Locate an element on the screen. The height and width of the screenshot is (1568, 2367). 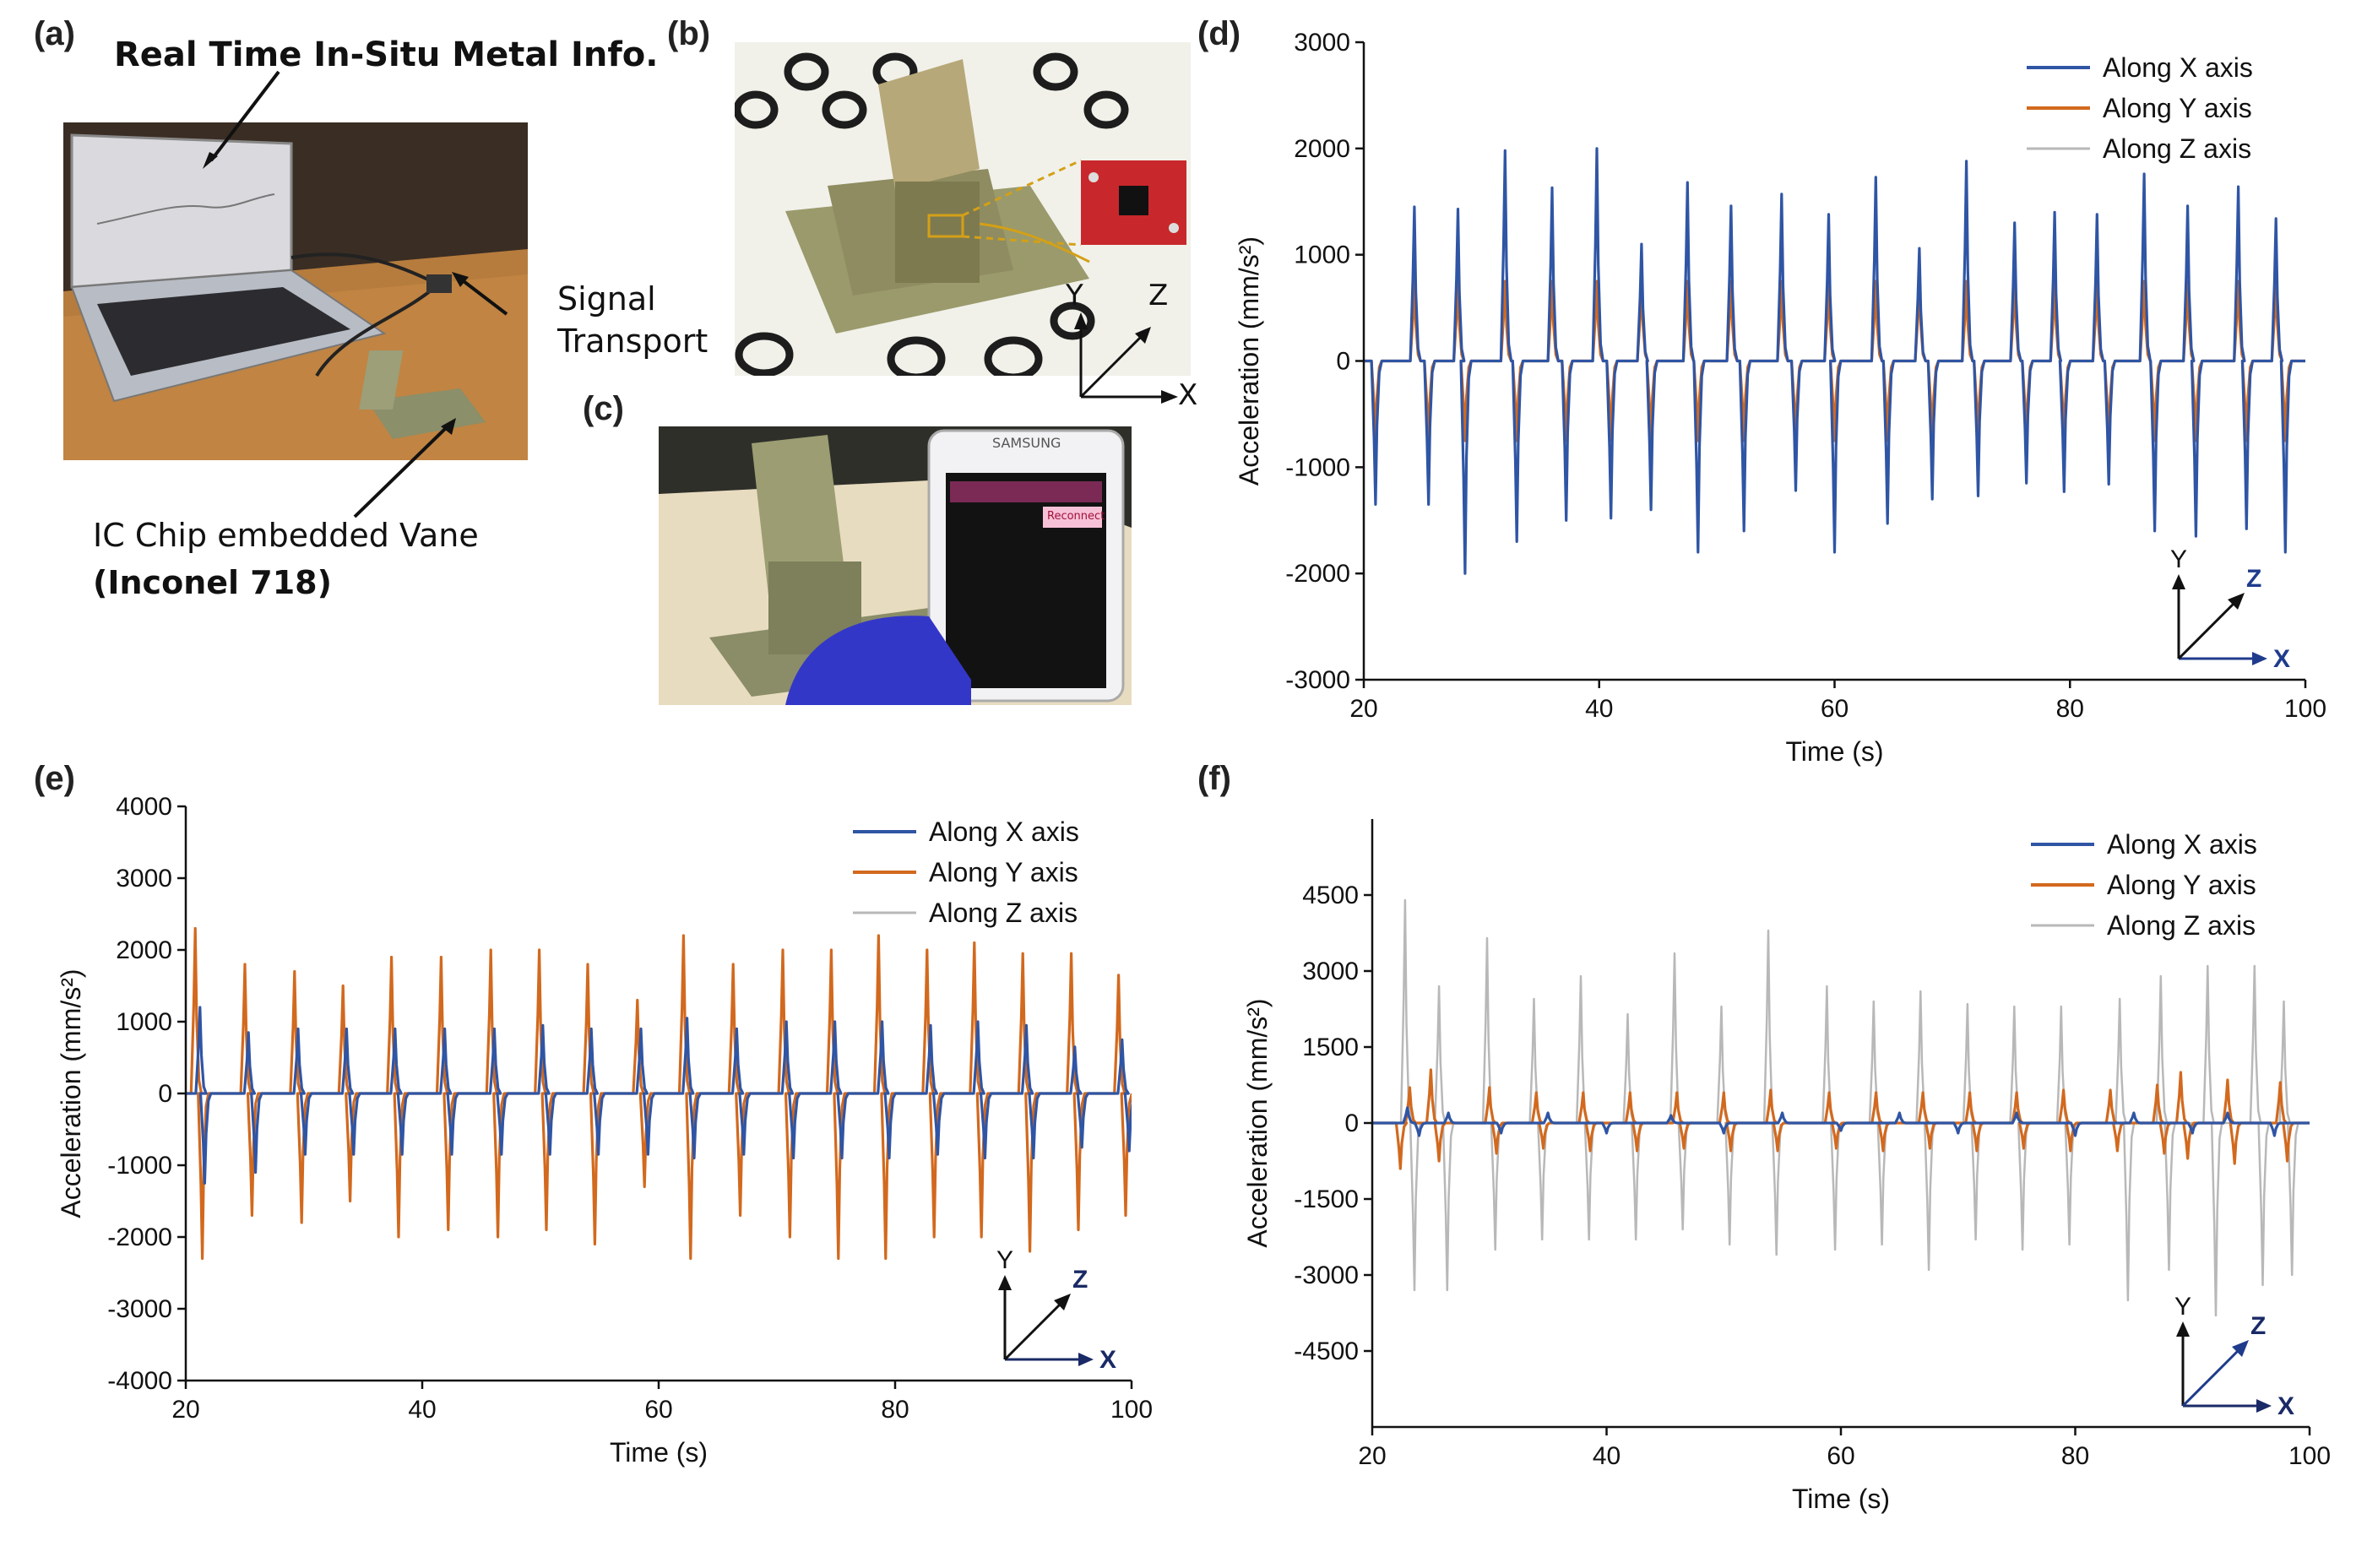
sensor-chip-inset is located at coordinates (1133, 202).